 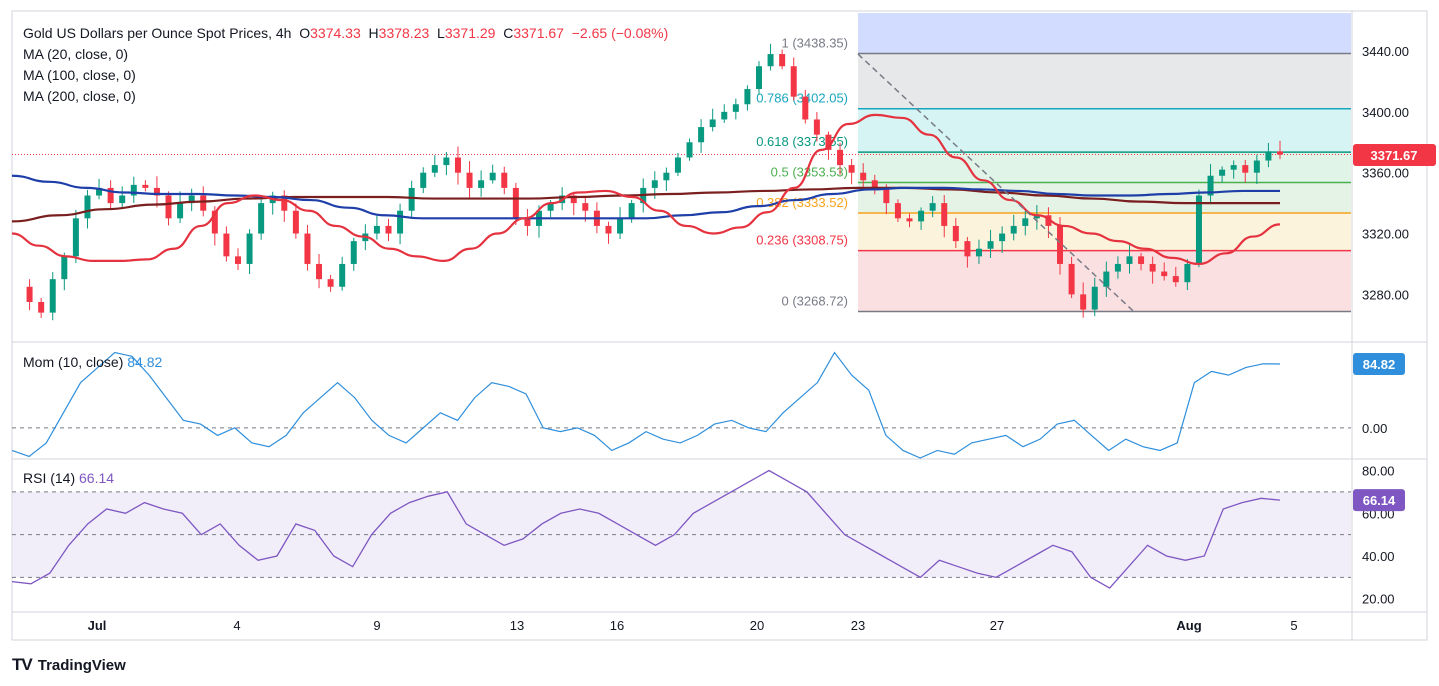 I want to click on time-axis-tick: 9, so click(x=376, y=625).